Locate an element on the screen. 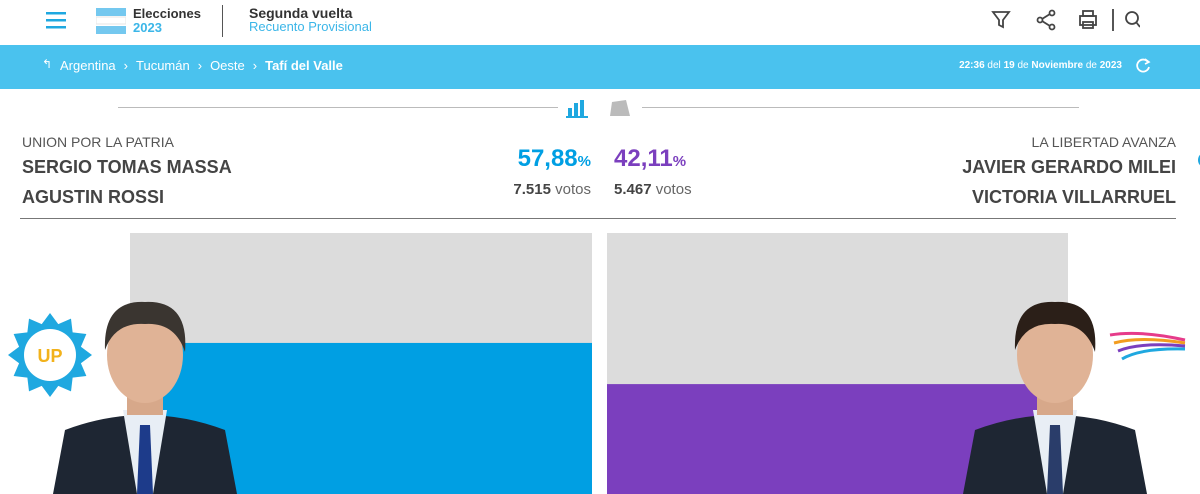  timestamp: 22:36 del 19 de Noviembre de 2023 is located at coordinates (1040, 65).